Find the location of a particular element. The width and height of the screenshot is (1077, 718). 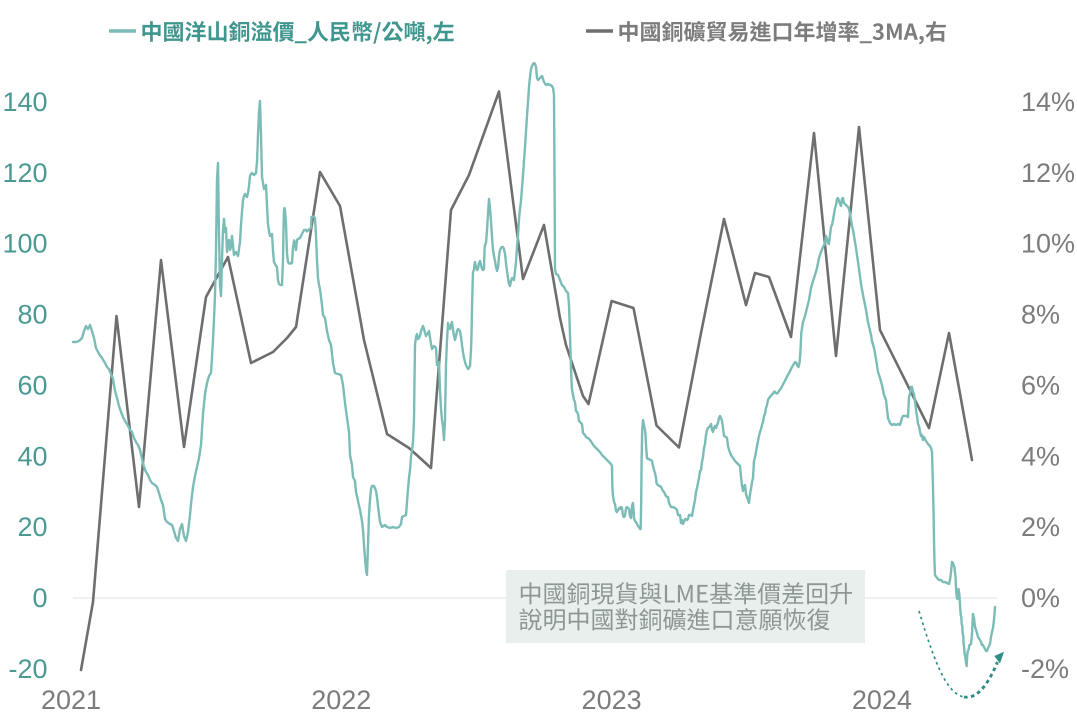

svg-text: 6% is located at coordinates (1040, 385).